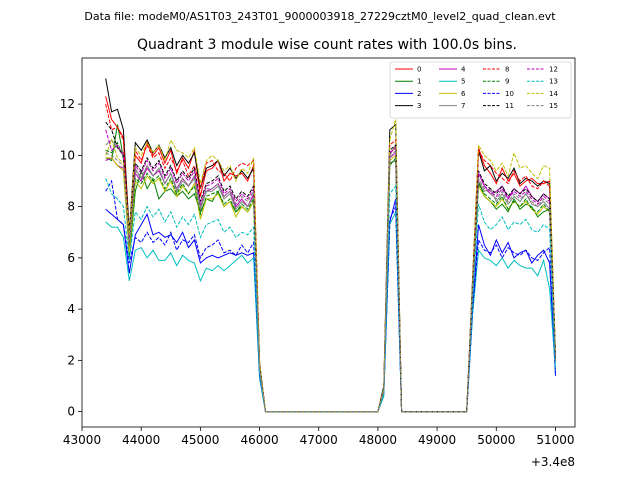 The width and height of the screenshot is (640, 480). Describe the element at coordinates (542, 82) in the screenshot. I see `legend-entry-13: 13` at that location.